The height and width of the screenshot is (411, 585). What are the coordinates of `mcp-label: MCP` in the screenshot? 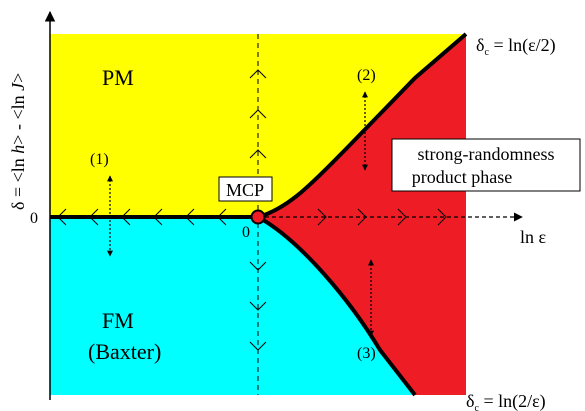 It's located at (245, 190).